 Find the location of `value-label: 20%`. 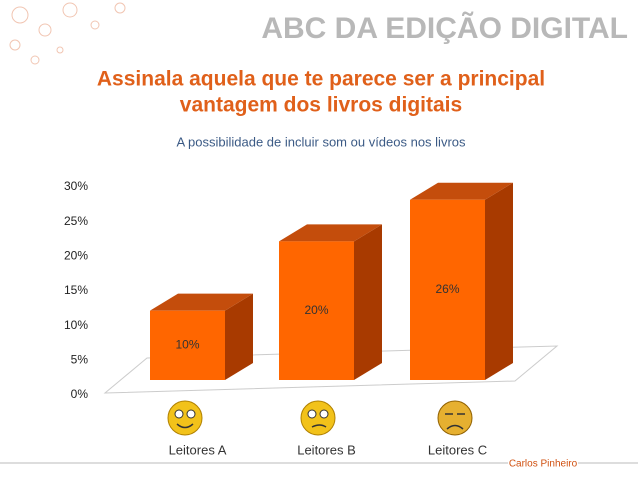

value-label: 20% is located at coordinates (316, 310).